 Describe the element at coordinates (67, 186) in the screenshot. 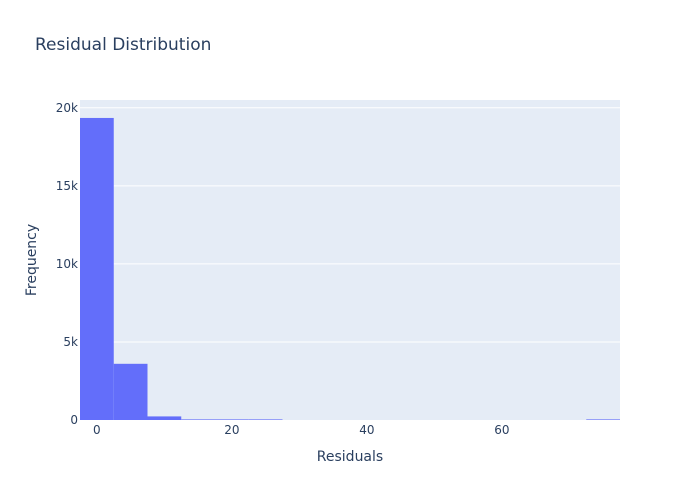

I see `y-tick-label: 15k` at that location.